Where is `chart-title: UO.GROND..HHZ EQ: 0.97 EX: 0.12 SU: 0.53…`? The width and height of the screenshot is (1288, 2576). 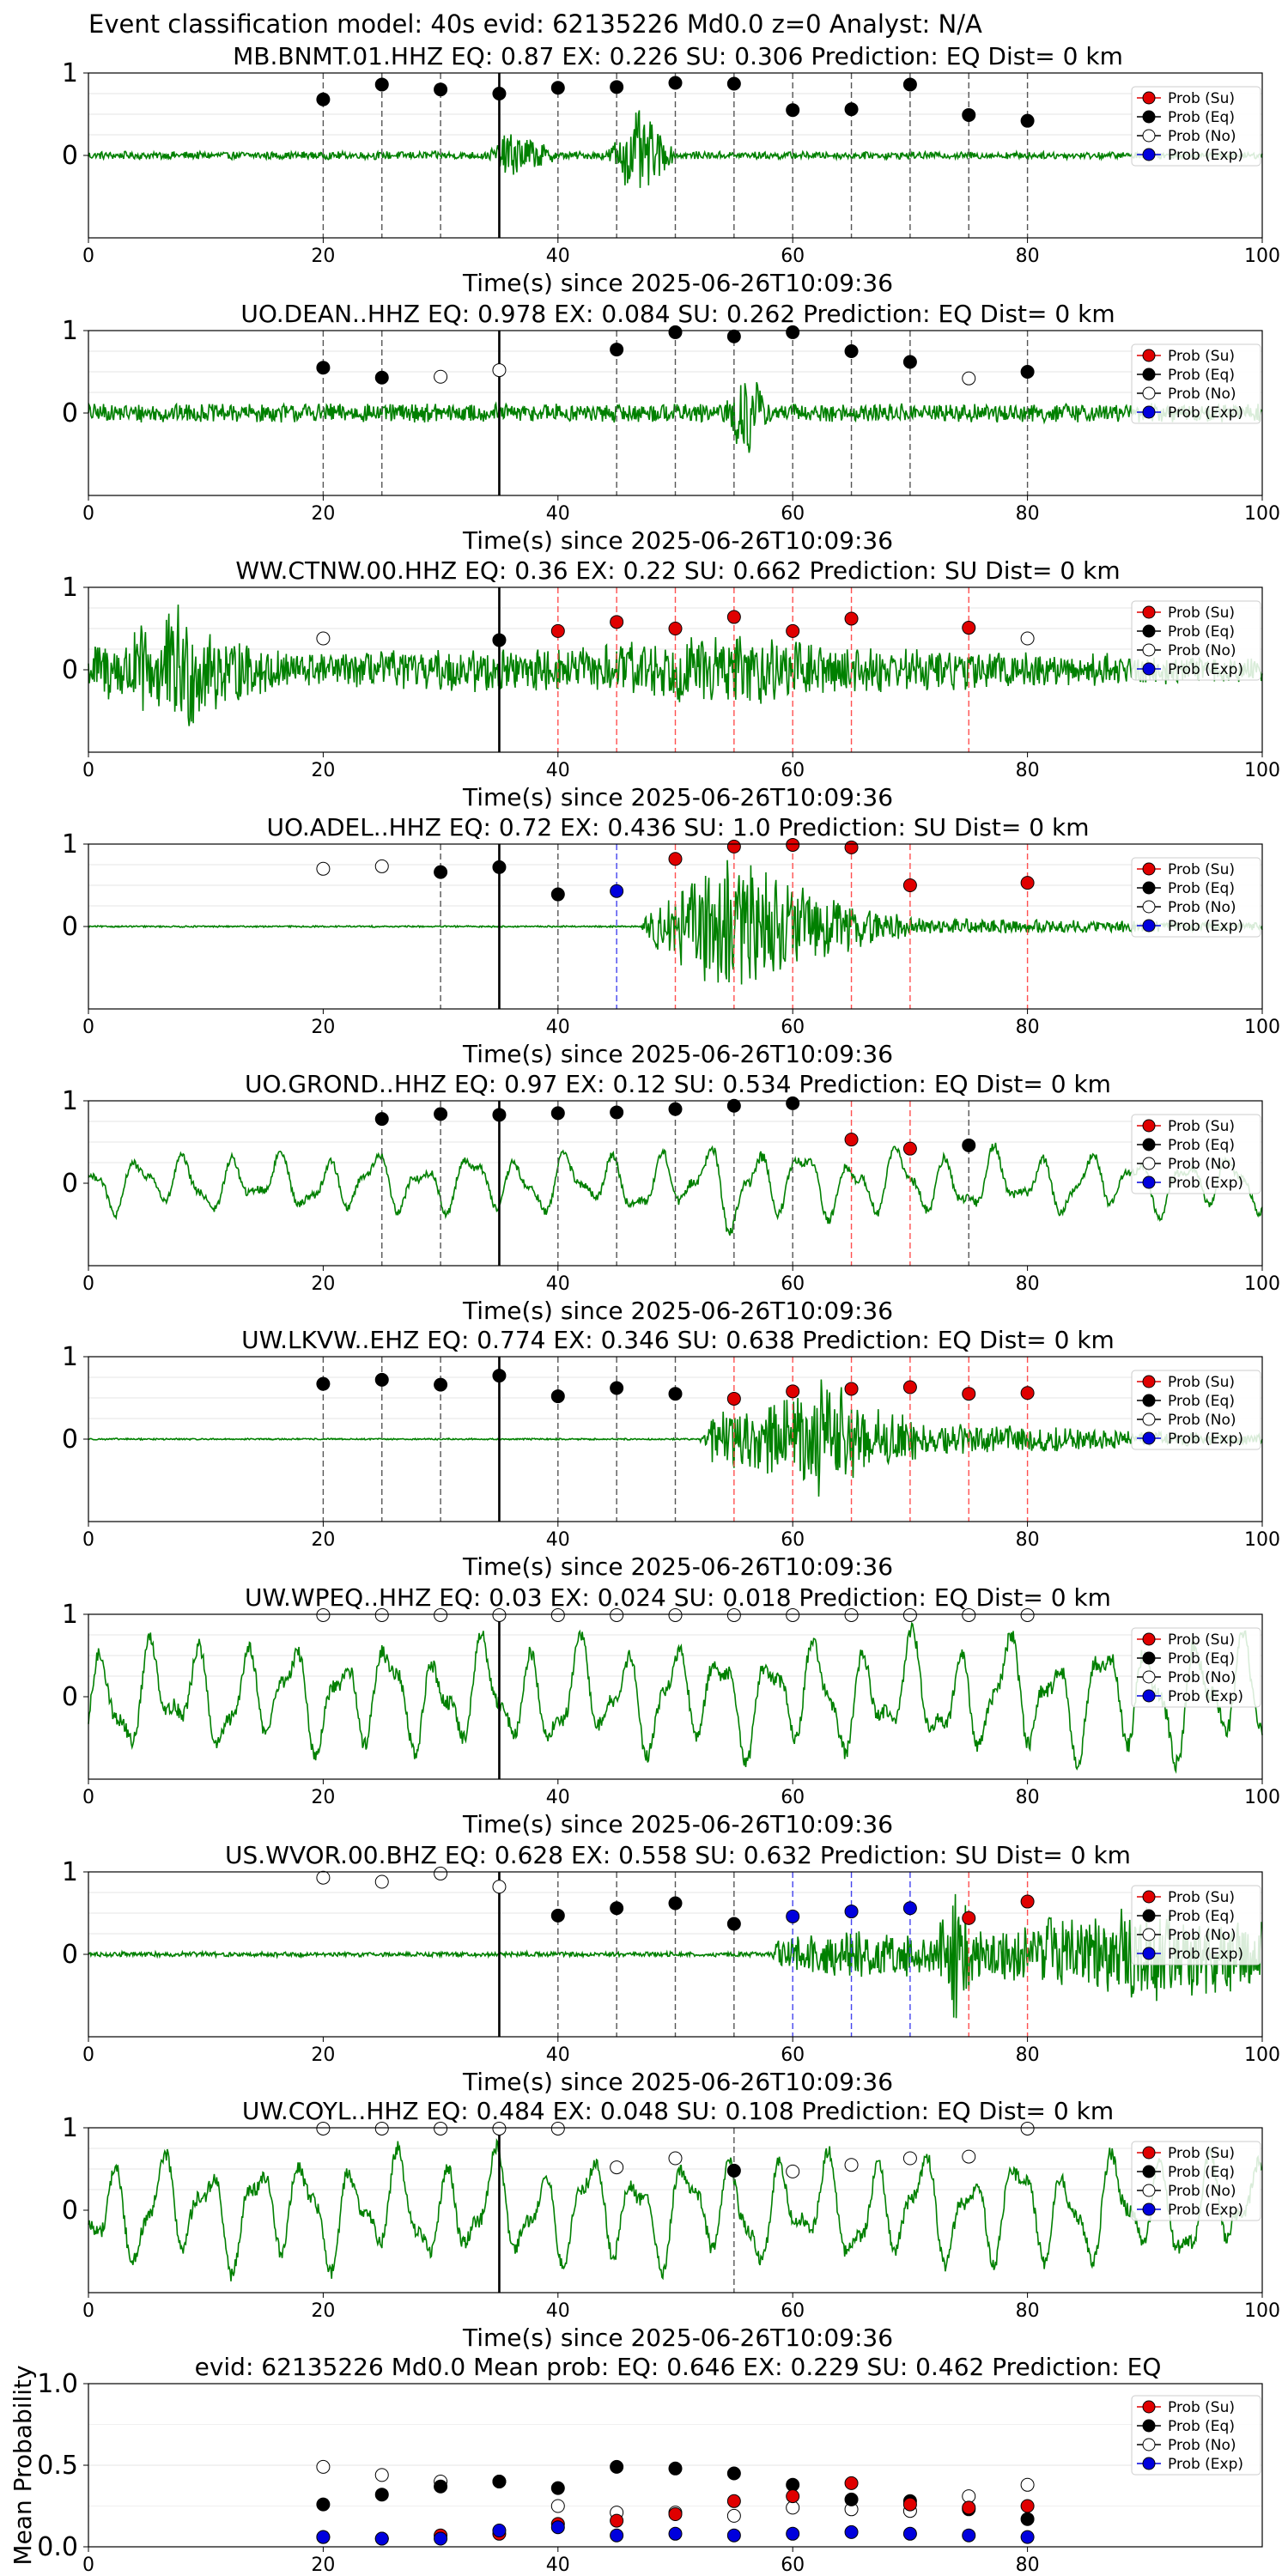
chart-title: UO.GROND..HHZ EQ: 0.97 EX: 0.12 SU: 0.53… is located at coordinates (678, 1084).